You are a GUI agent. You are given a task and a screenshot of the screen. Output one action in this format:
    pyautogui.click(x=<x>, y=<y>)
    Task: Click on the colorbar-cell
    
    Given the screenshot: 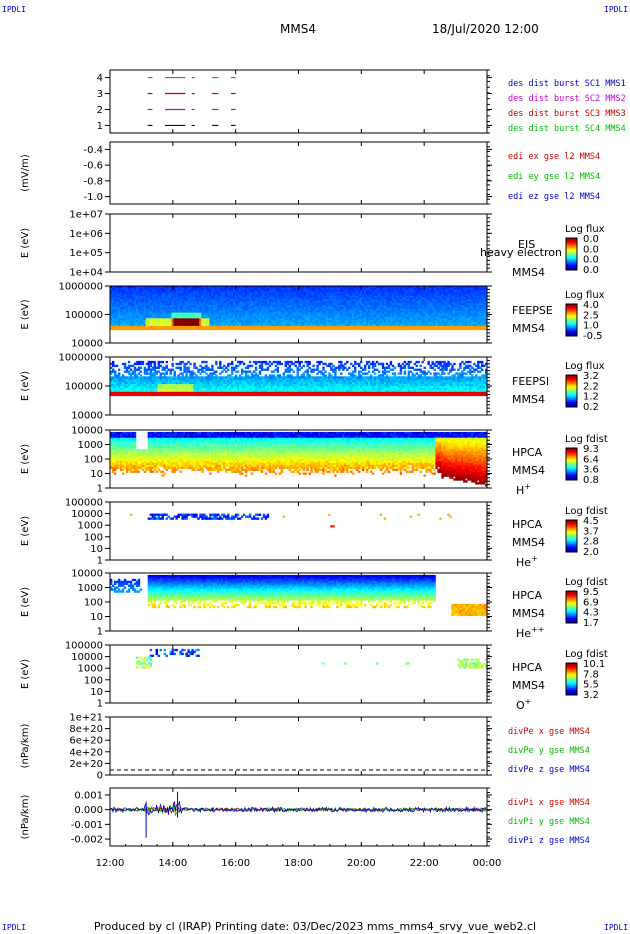 What is the action you would take?
    pyautogui.click(x=571, y=244)
    